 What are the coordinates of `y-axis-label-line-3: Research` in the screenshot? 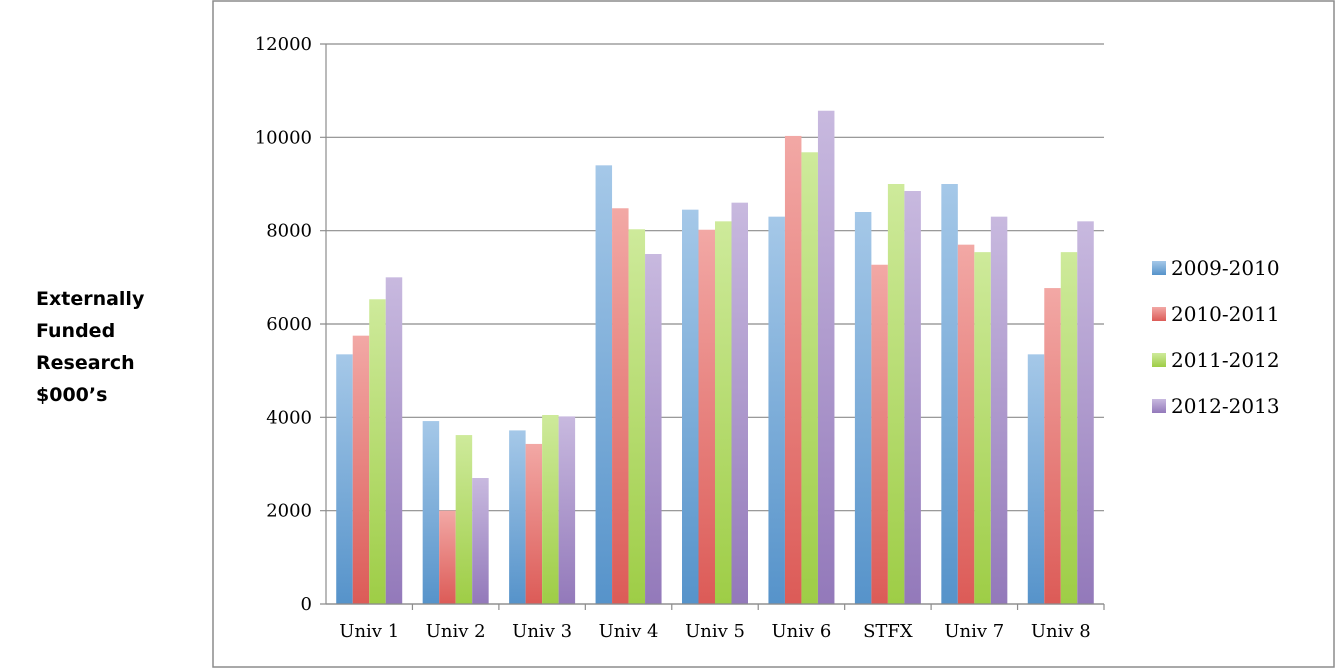 It's located at (85, 363).